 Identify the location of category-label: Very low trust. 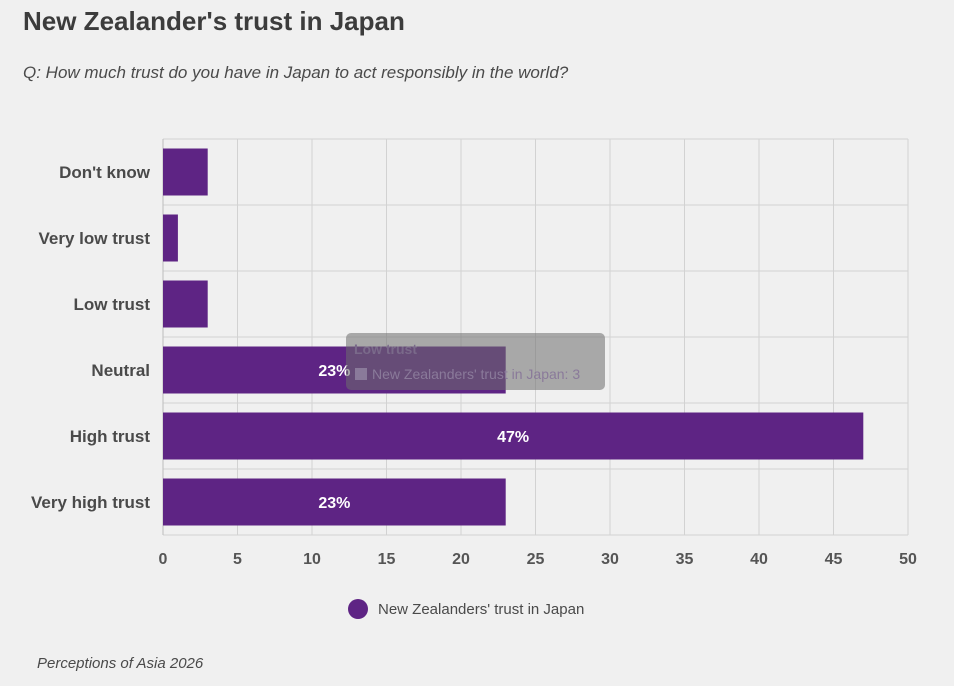
(95, 238).